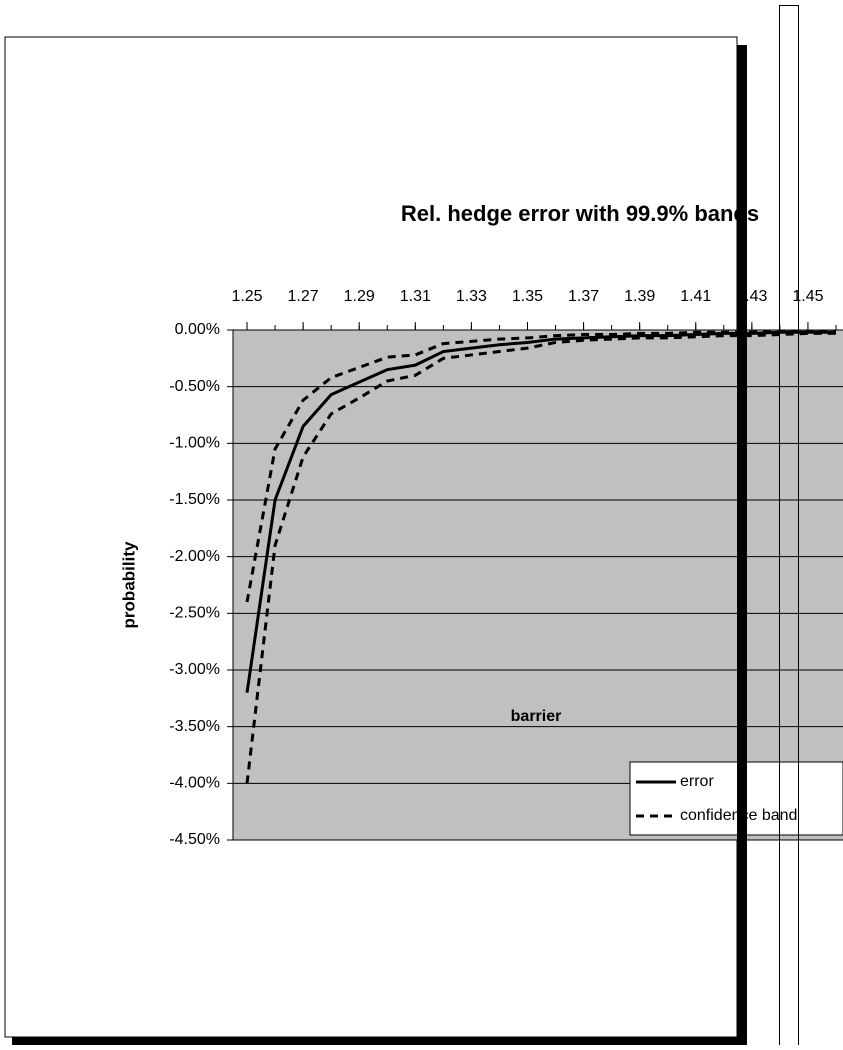 The width and height of the screenshot is (843, 1050). Describe the element at coordinates (194, 839) in the screenshot. I see `y-tick-label: -4.50%` at that location.